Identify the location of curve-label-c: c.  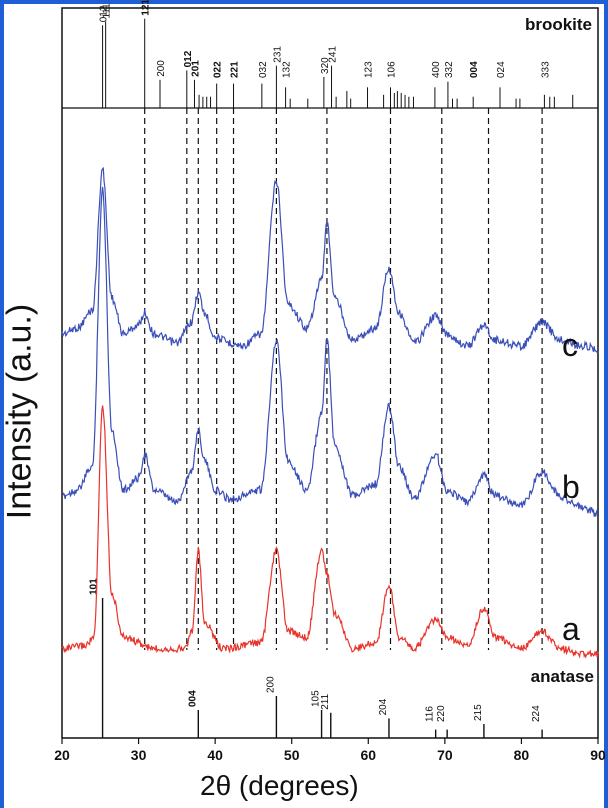
(570, 345).